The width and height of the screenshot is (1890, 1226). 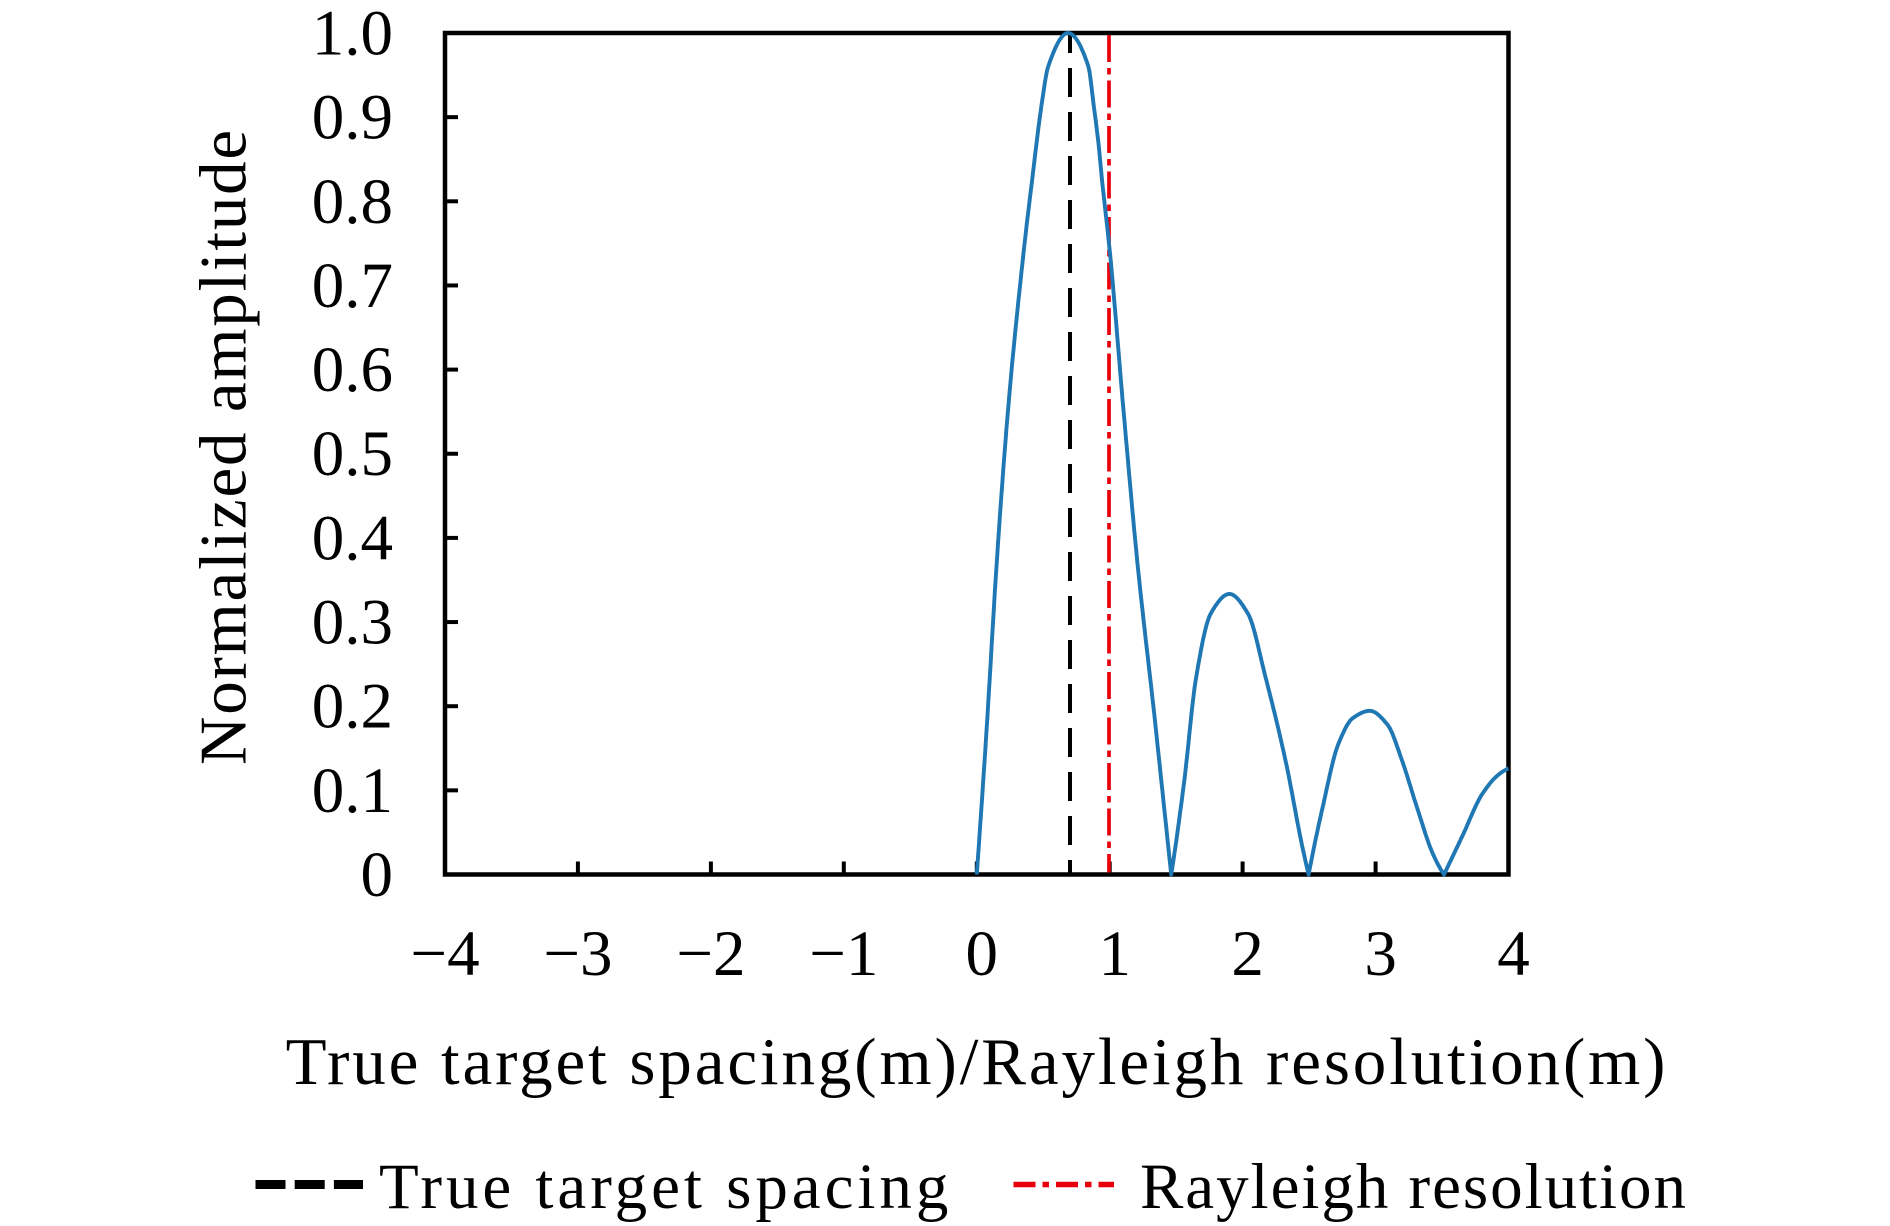 What do you see at coordinates (352, 707) in the screenshot?
I see `svg-text: 0.2` at bounding box center [352, 707].